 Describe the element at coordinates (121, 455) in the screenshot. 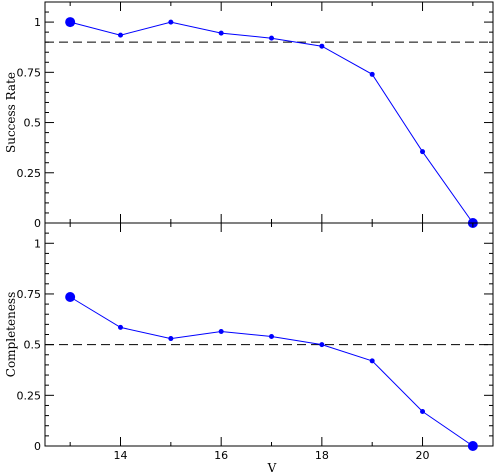

I see `x-tick-label: 14` at that location.